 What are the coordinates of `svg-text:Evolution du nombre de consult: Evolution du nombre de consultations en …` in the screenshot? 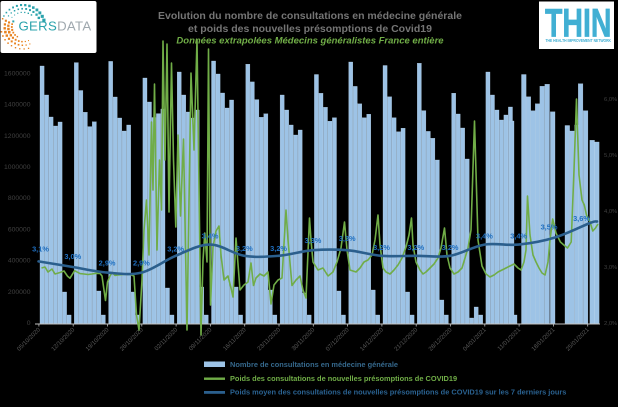 It's located at (310, 16).